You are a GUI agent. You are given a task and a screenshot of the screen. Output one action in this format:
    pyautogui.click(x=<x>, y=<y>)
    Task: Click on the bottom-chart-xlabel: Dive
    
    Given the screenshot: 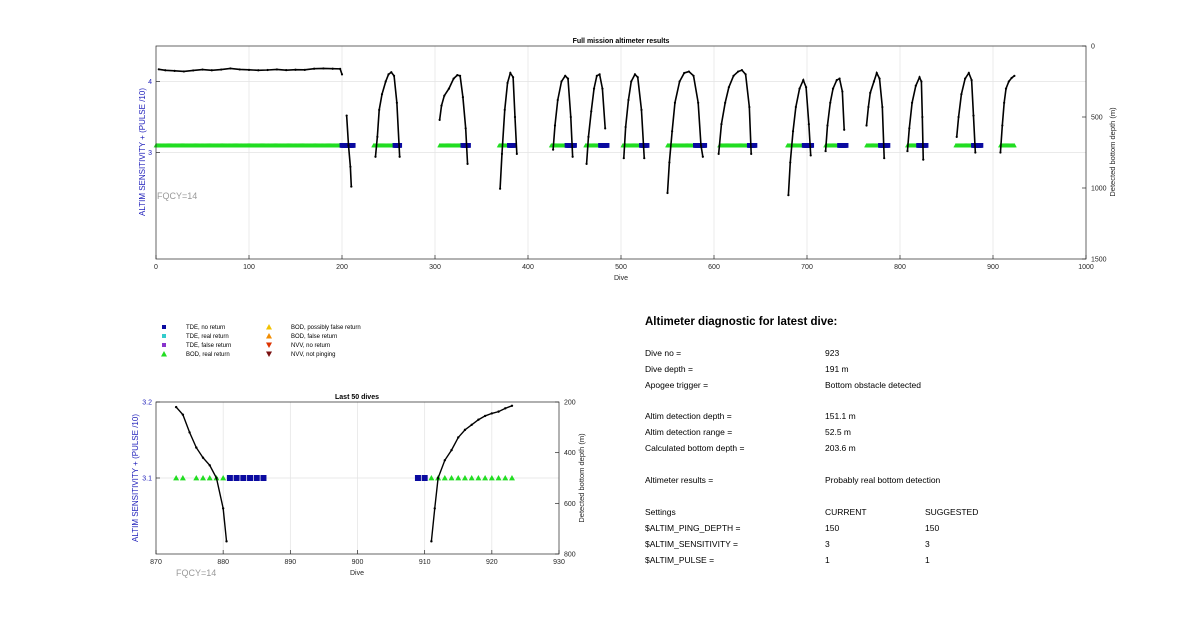 What is the action you would take?
    pyautogui.click(x=357, y=573)
    